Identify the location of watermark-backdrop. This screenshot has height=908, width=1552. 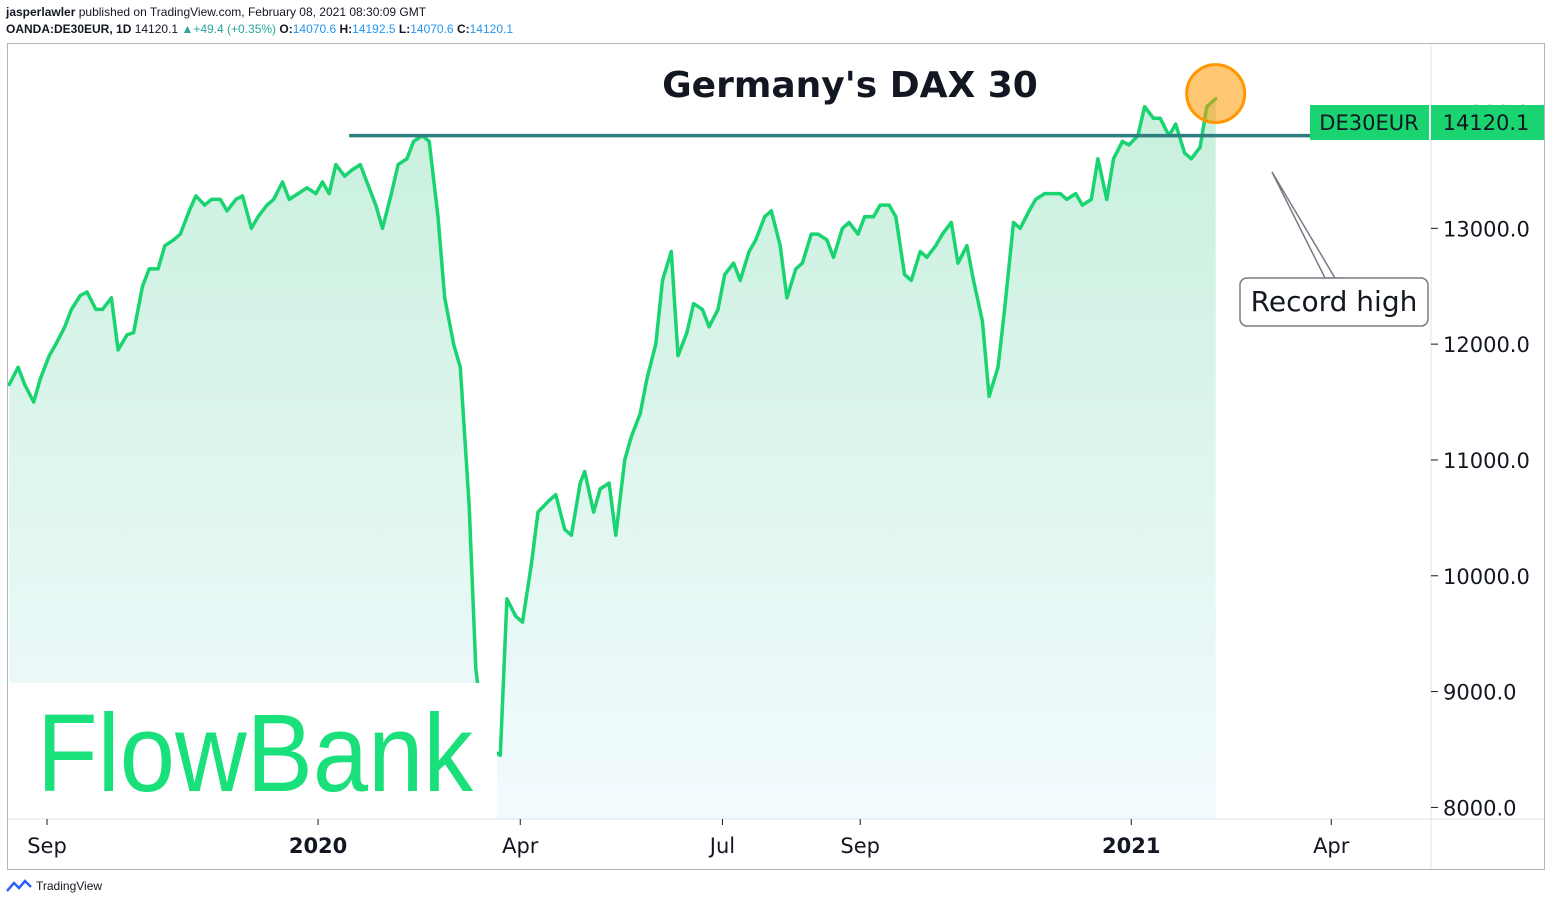
(252, 776).